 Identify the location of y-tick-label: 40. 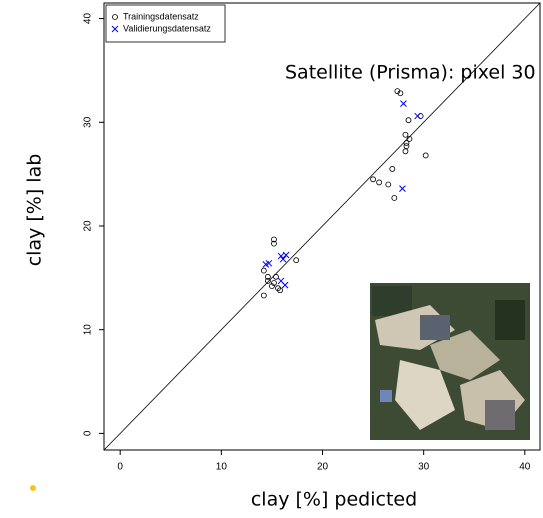
(88, 19).